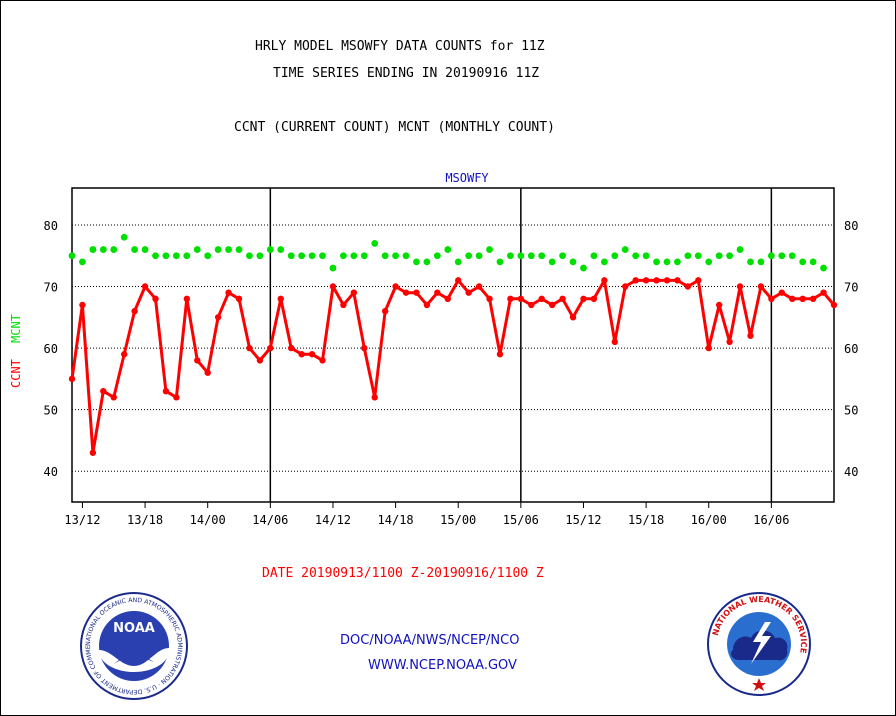  Describe the element at coordinates (16, 373) in the screenshot. I see `y-axis-label-ccnt: CCNT` at that location.